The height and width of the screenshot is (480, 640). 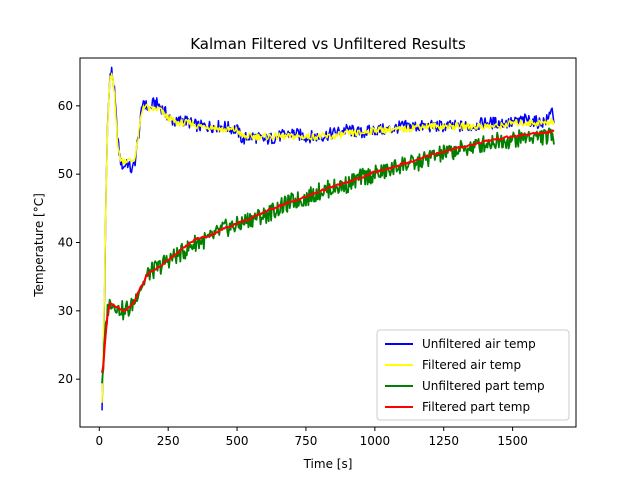 What do you see at coordinates (39, 245) in the screenshot?
I see `y-axis-label: Temperature [°C]` at bounding box center [39, 245].